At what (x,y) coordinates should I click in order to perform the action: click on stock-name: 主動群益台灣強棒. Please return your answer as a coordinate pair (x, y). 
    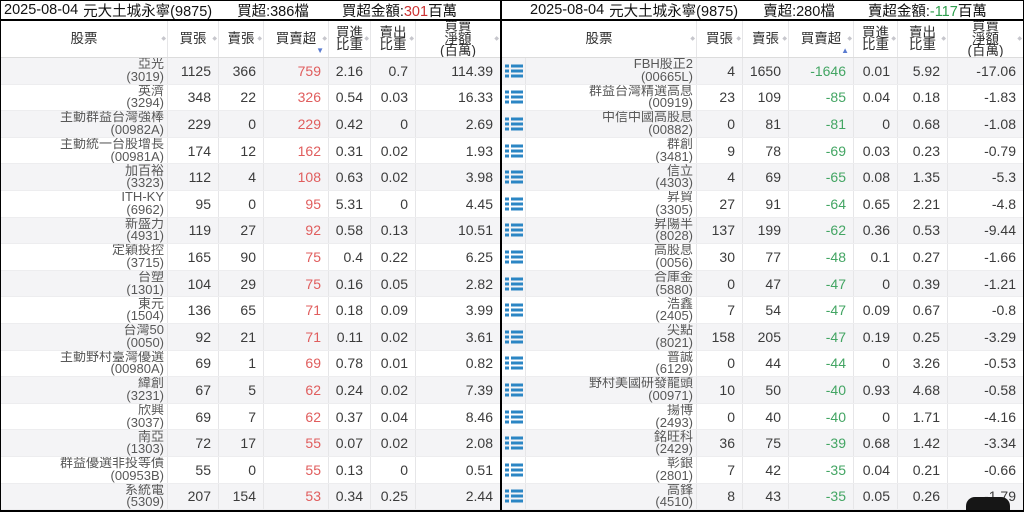
    Looking at the image, I should click on (111, 118).